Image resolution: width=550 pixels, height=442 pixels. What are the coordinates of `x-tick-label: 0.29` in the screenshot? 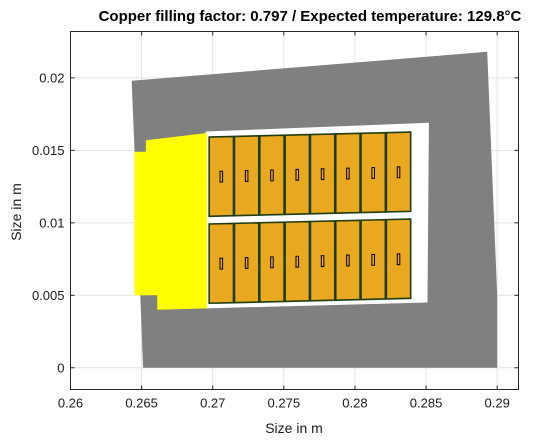 It's located at (497, 403).